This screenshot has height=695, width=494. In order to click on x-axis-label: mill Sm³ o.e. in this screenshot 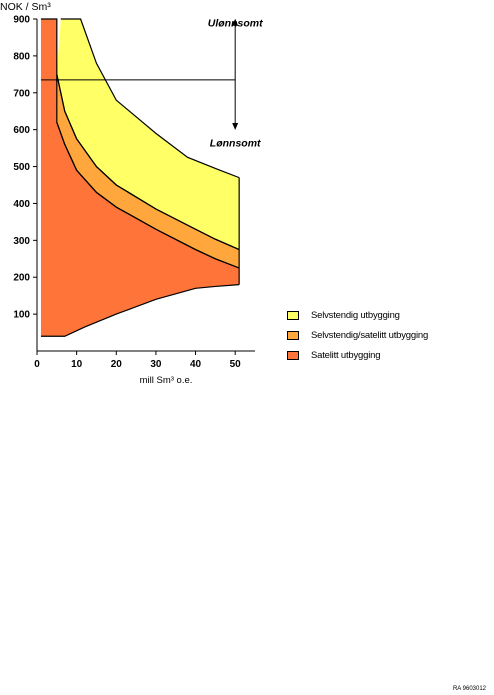, I will do `click(166, 380)`.